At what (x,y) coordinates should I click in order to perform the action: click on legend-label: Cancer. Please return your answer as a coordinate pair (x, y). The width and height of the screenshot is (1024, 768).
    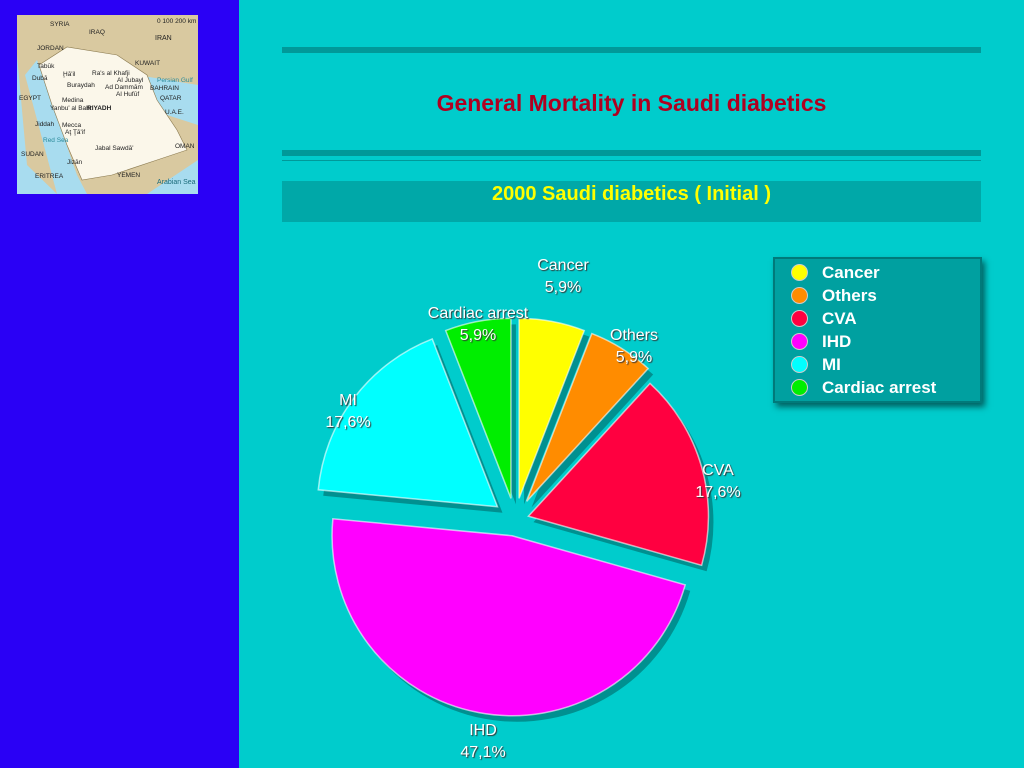
    Looking at the image, I should click on (851, 272).